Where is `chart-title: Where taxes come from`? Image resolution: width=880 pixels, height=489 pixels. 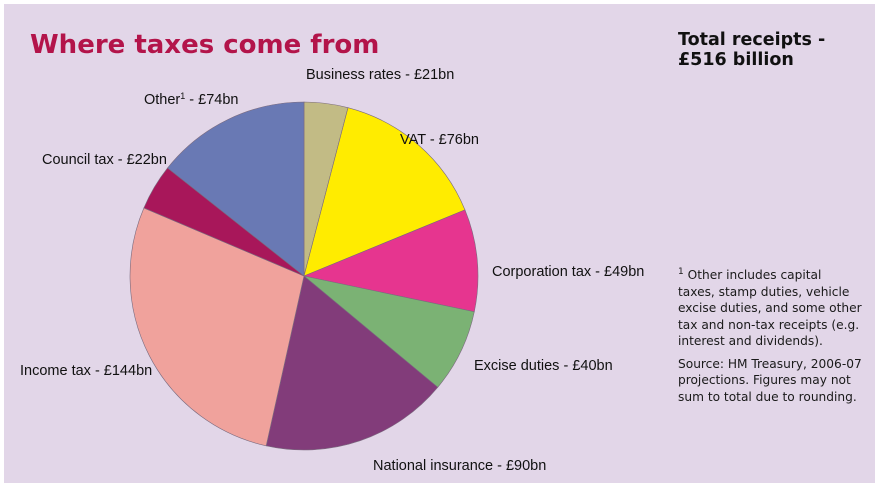 chart-title: Where taxes come from is located at coordinates (205, 45).